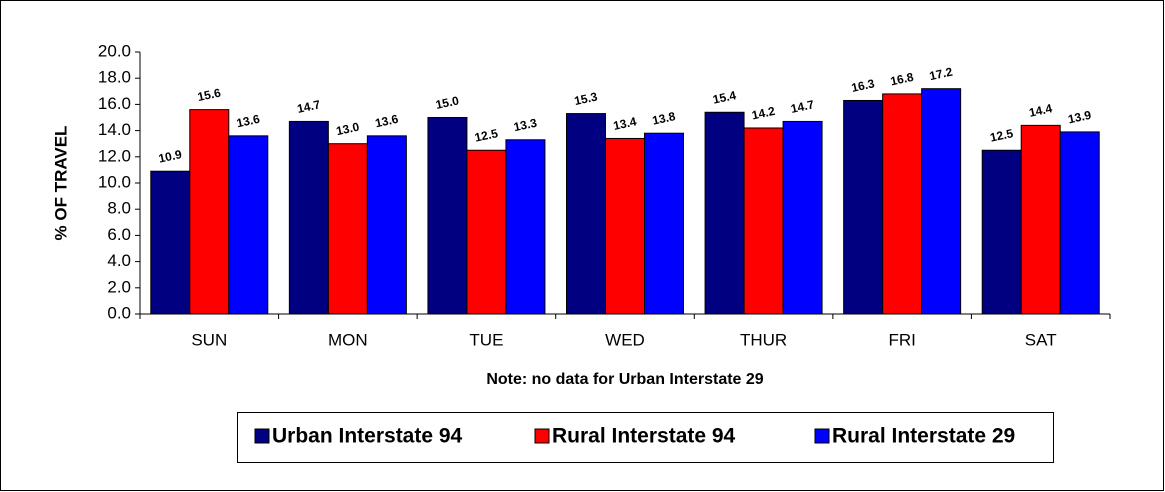 The height and width of the screenshot is (492, 1165). I want to click on y-axis-title: % OF TRAVEL, so click(60, 183).